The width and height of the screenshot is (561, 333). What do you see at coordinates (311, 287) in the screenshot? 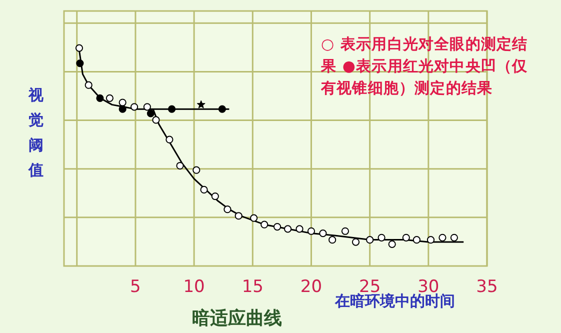
I see `x-tick-label: 20` at bounding box center [311, 287].